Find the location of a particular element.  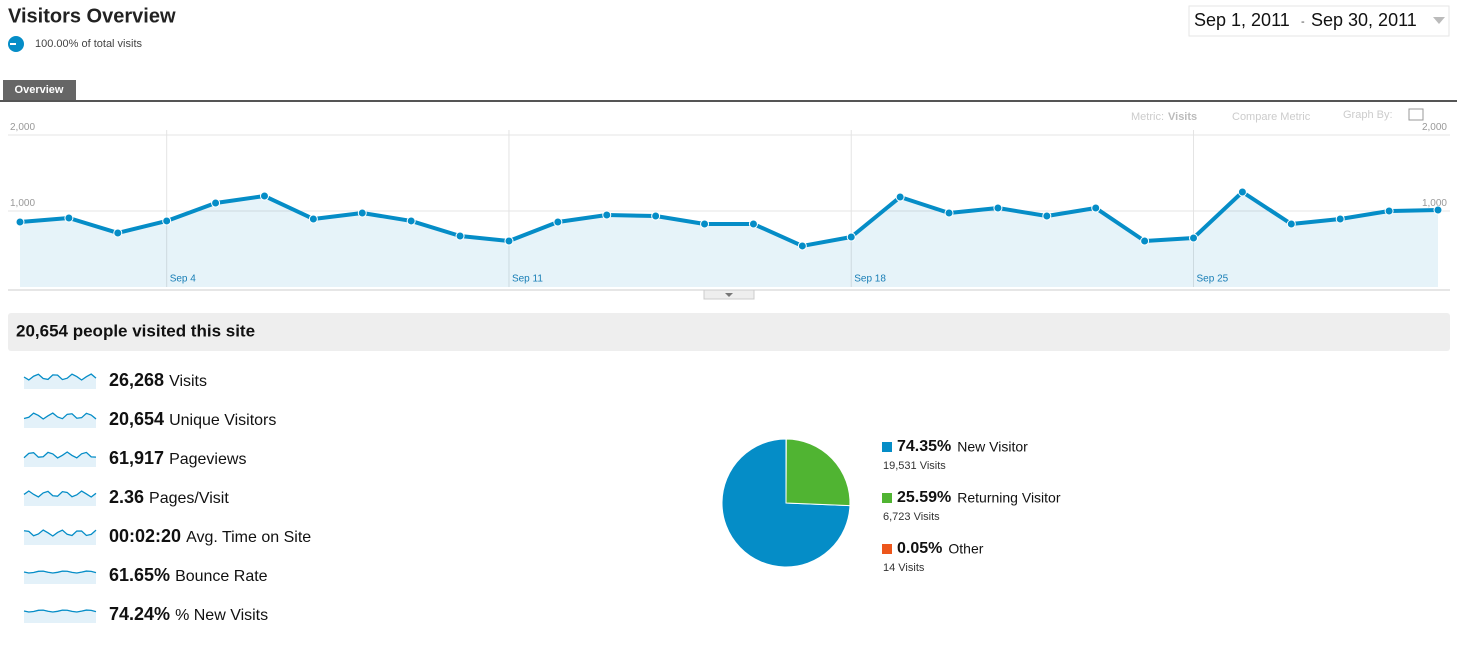

summary-text: 20,654 people visited this site is located at coordinates (135, 330).